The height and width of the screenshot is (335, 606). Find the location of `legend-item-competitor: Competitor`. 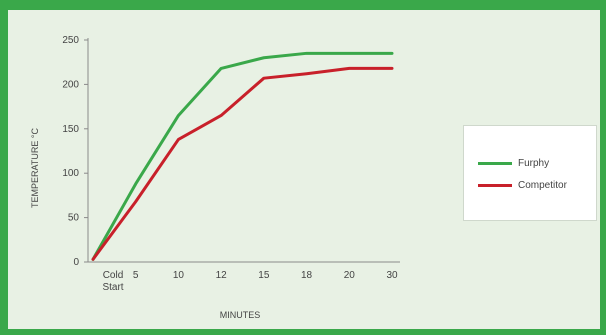

legend-item-competitor: Competitor is located at coordinates (522, 185).